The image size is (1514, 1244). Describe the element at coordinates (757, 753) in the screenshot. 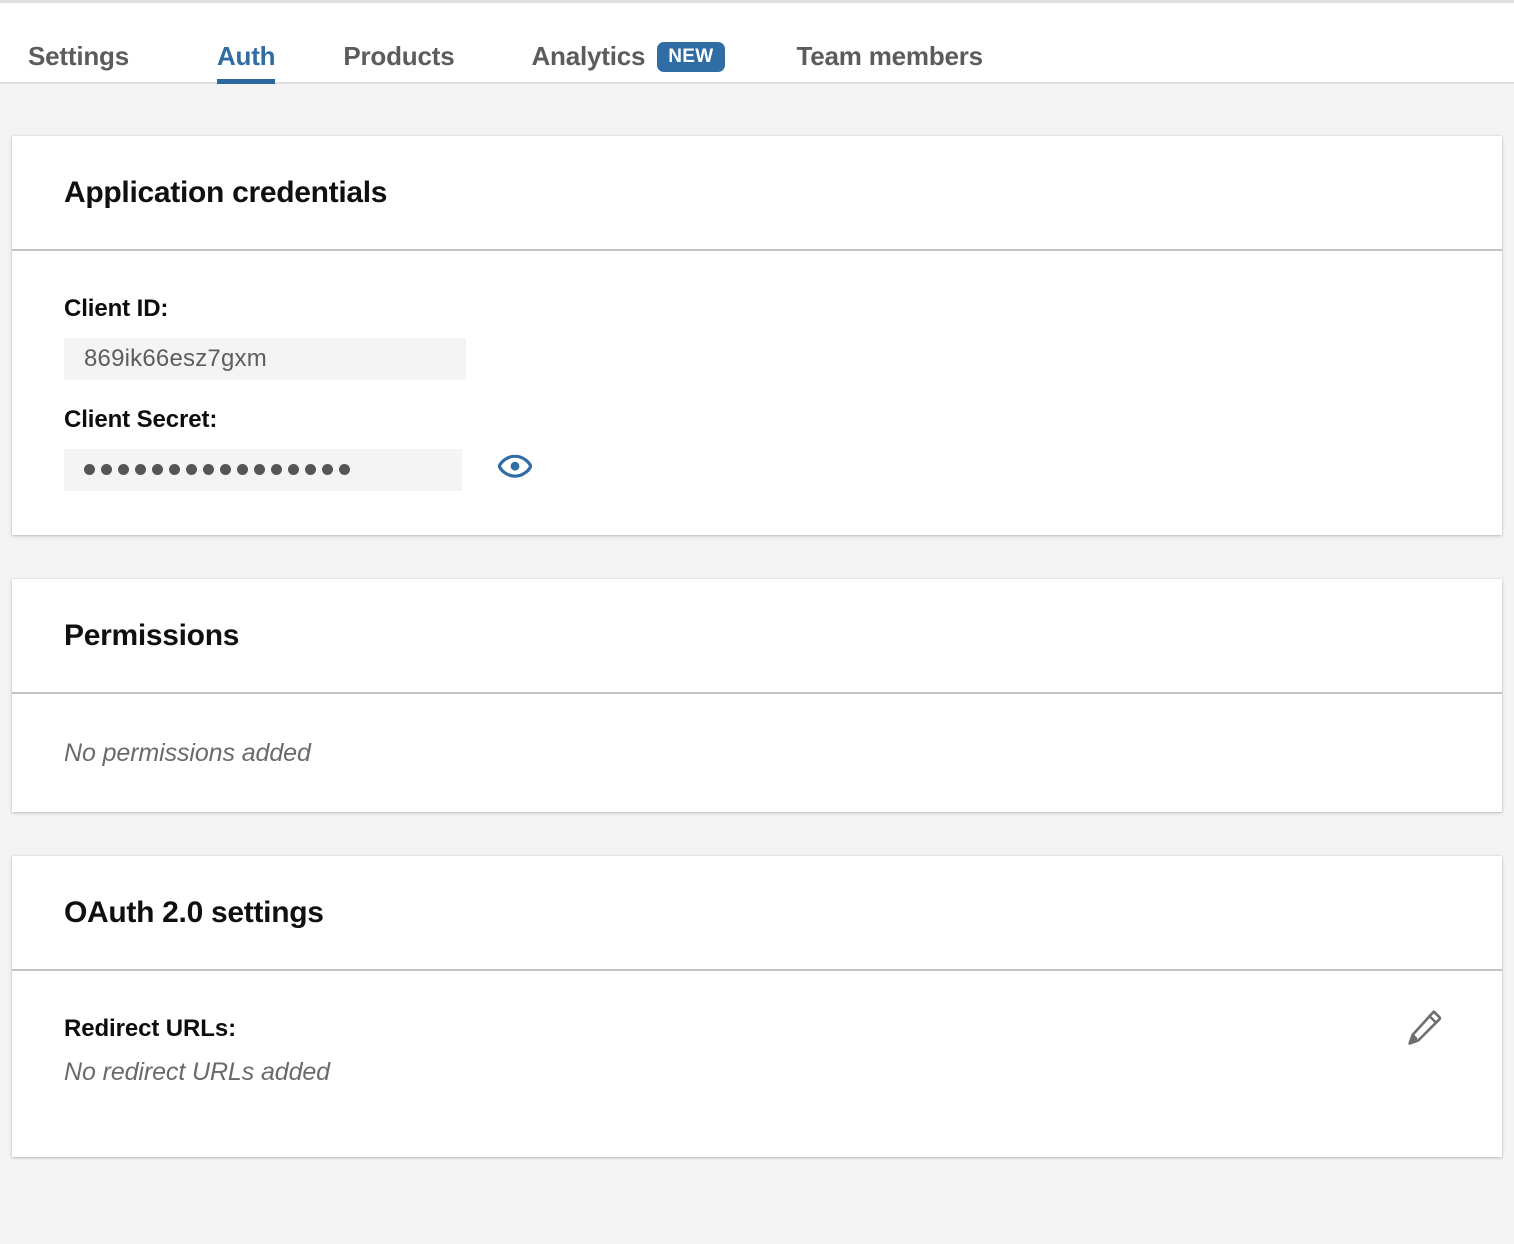

I see `permissions-body: No permissions added` at that location.